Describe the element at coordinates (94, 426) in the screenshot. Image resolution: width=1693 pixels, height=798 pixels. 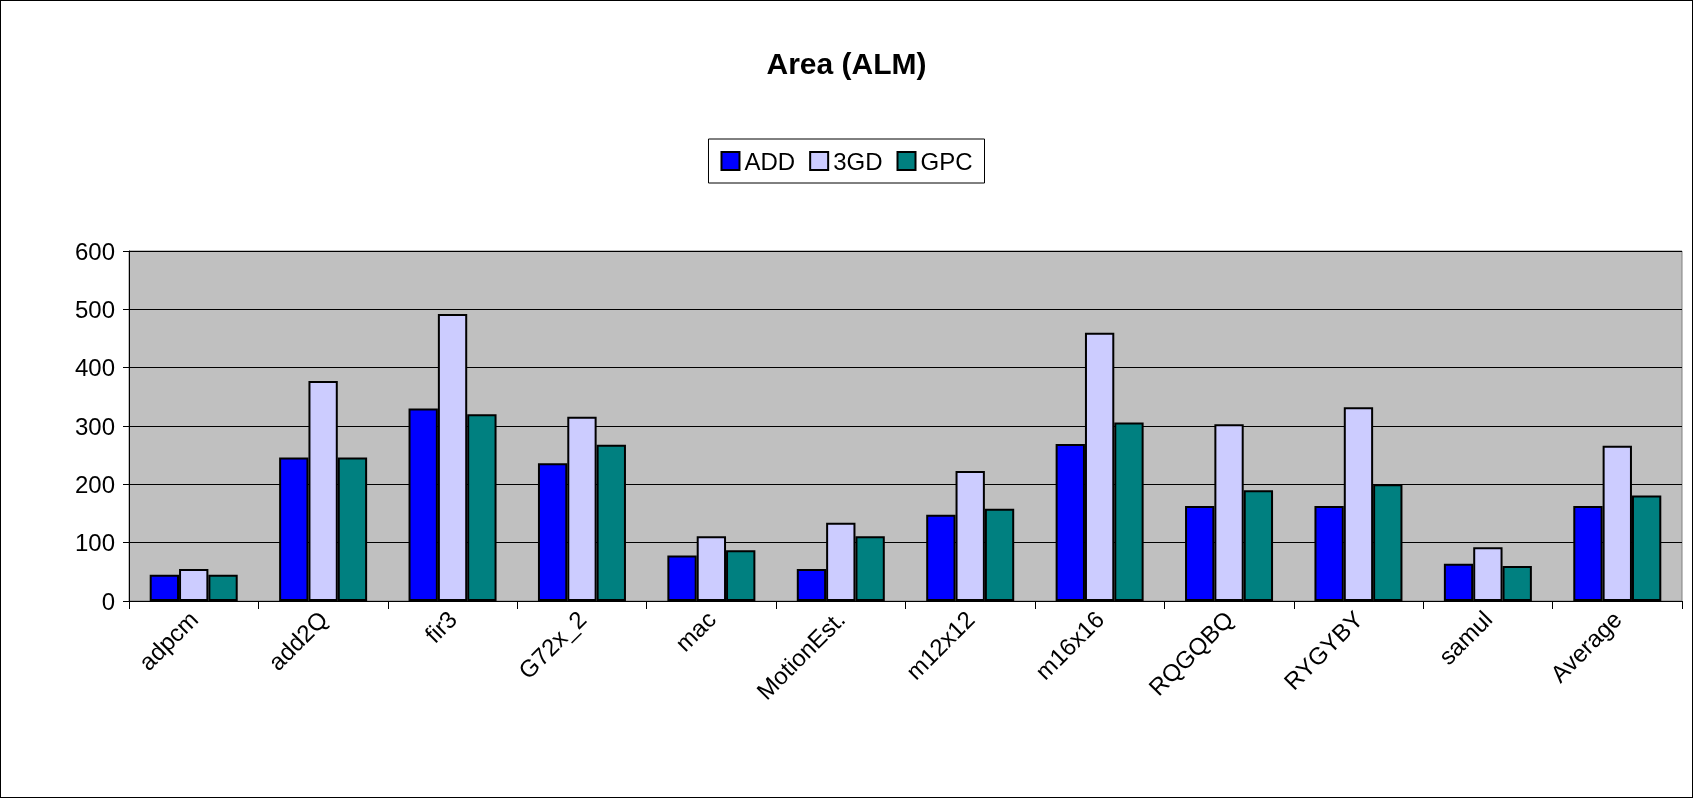
I see `y-tick-label: 300` at that location.